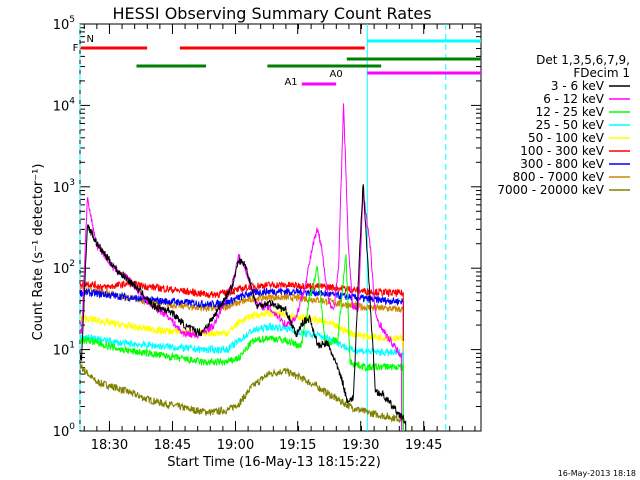 The height and width of the screenshot is (480, 640). Describe the element at coordinates (550, 190) in the screenshot. I see `legend-entry-label: 7000 - 20000 keV` at that location.